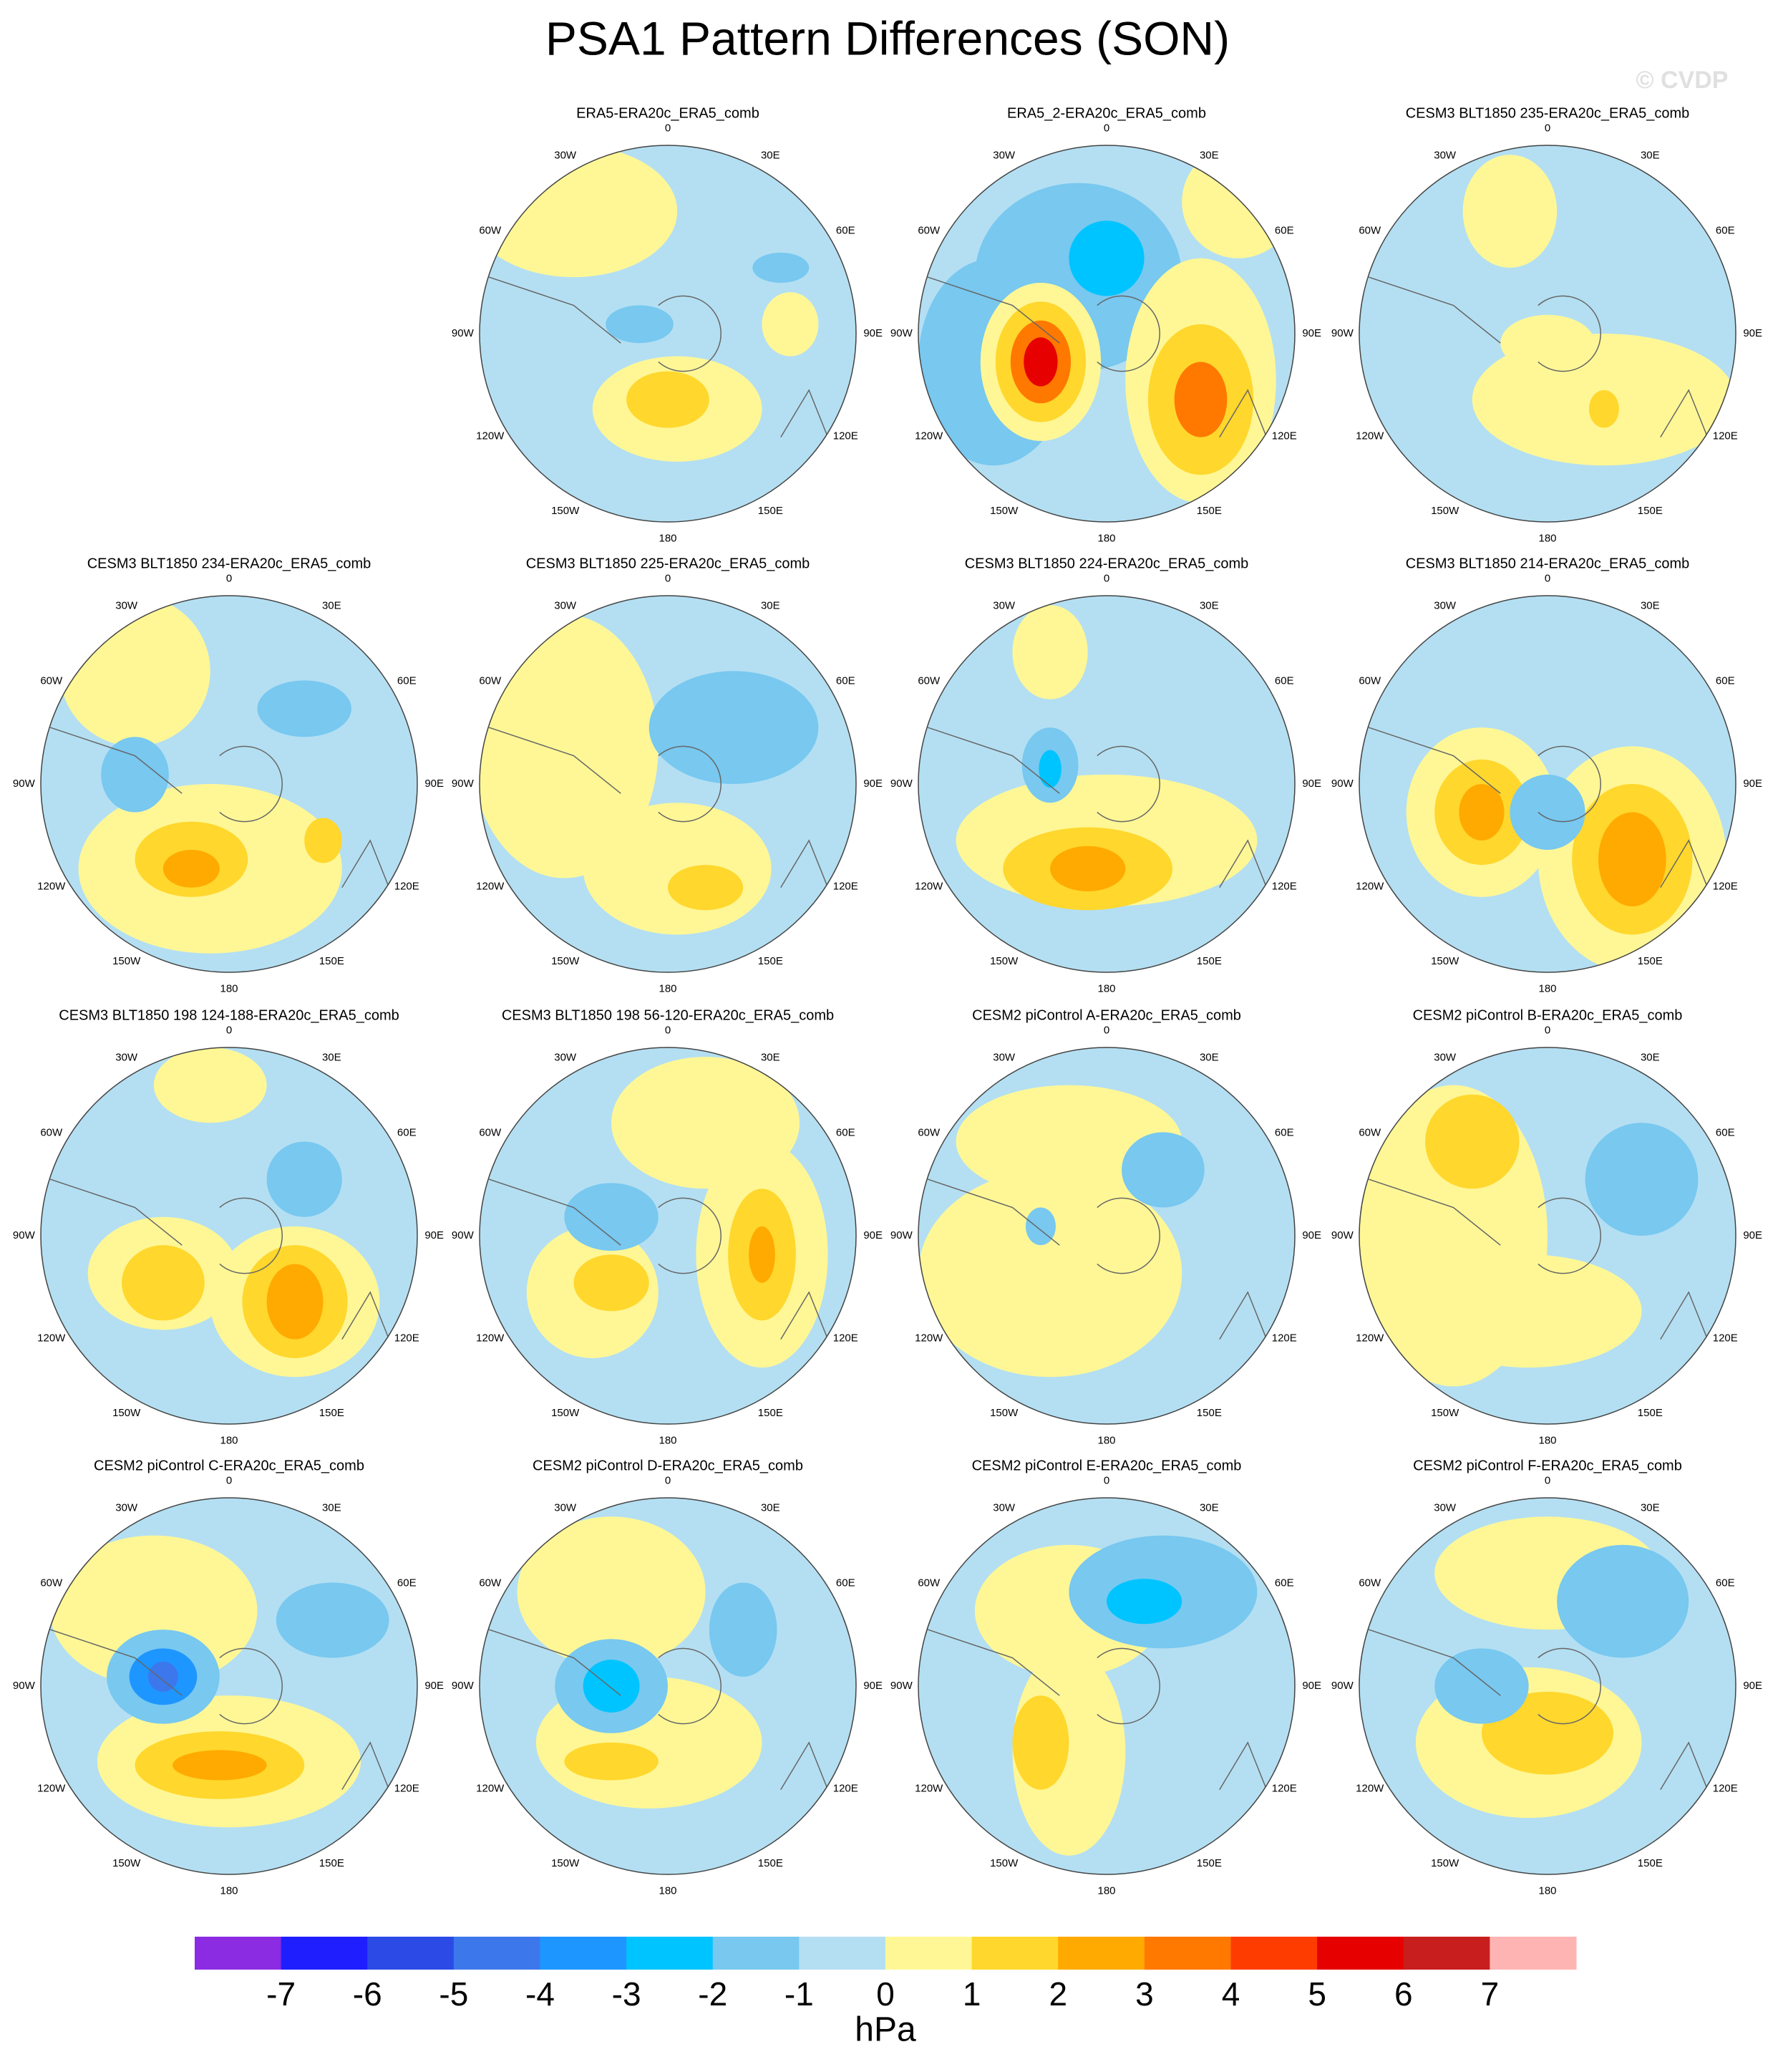 This screenshot has height=2072, width=1778. What do you see at coordinates (1490, 1994) in the screenshot?
I see `colorbar-label: 7` at bounding box center [1490, 1994].